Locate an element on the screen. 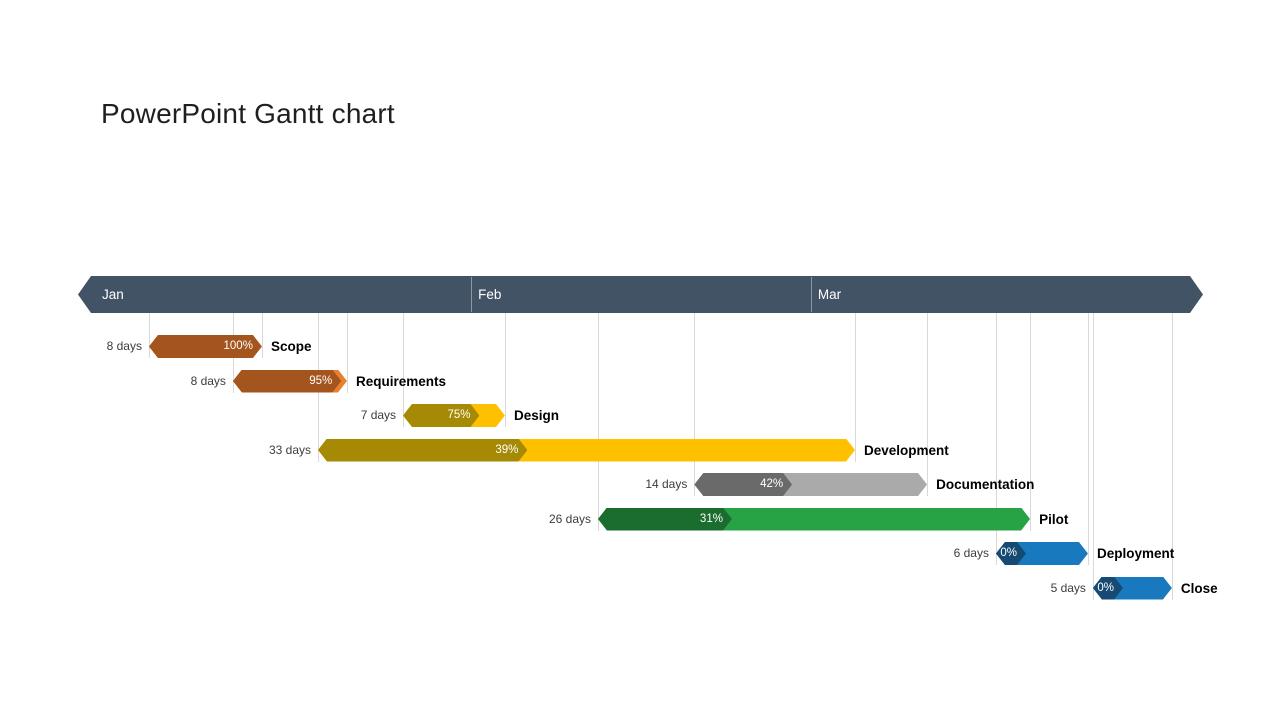 The width and height of the screenshot is (1280, 720). gridline-end-close is located at coordinates (1172, 456).